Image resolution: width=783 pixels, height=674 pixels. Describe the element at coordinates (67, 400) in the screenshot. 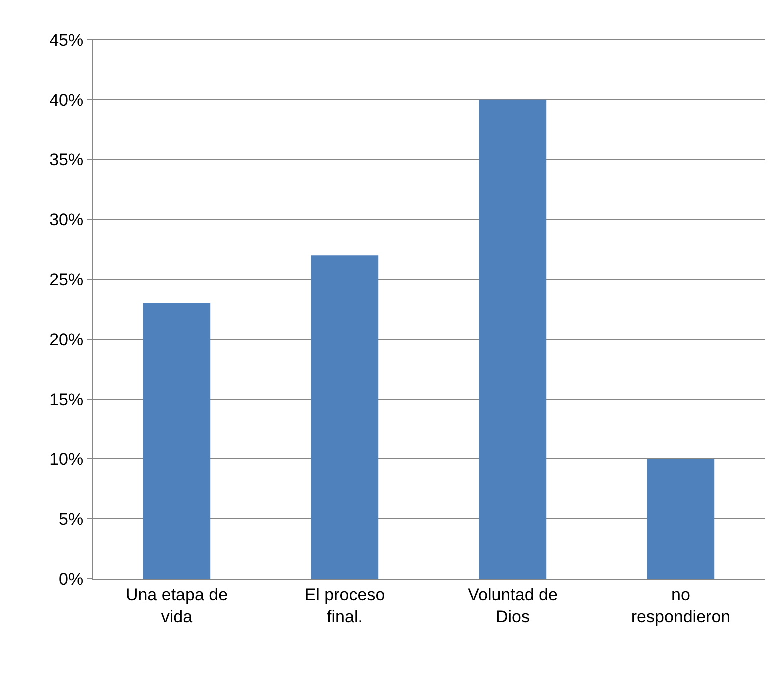

I see `y-tick-label: 15%` at that location.